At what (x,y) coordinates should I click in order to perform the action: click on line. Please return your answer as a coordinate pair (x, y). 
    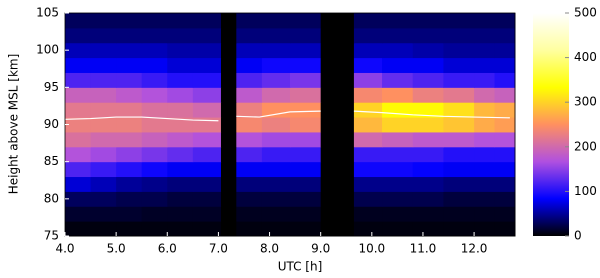
    Looking at the image, I should click on (287, 116).